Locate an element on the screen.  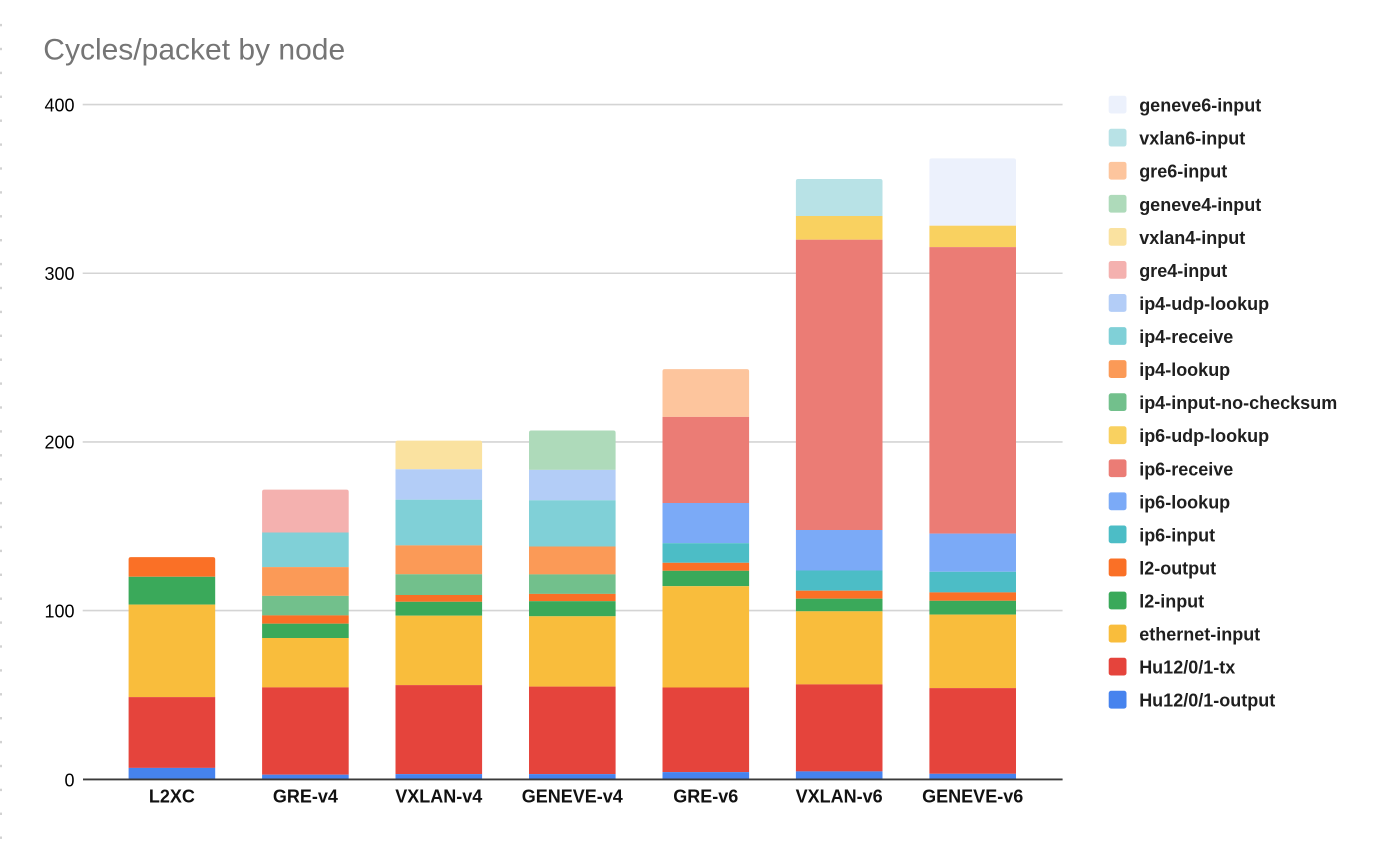
svg-text: VXLAN-v6 is located at coordinates (839, 796).